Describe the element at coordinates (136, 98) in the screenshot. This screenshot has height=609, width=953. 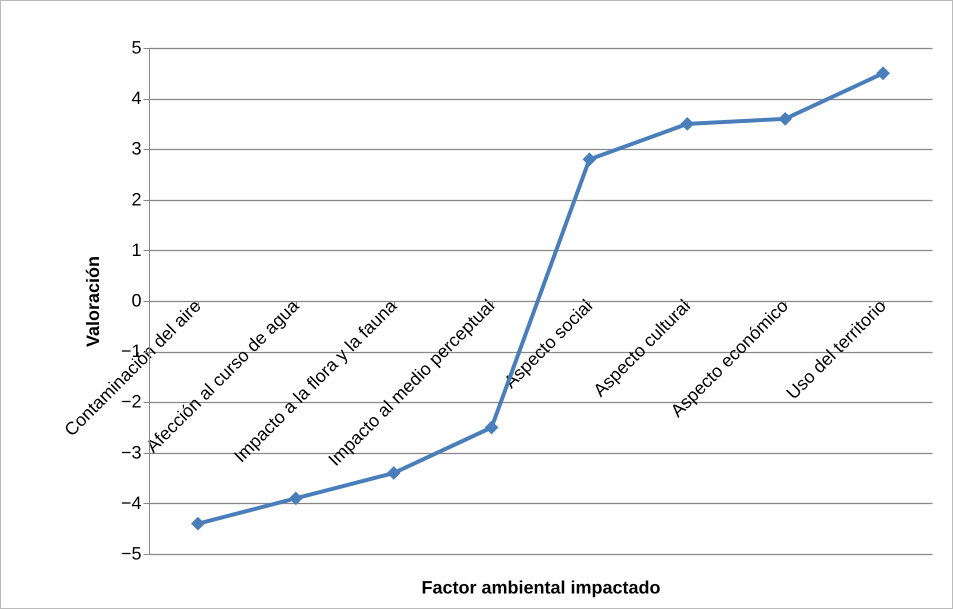
I see `y-tick-label: 4` at that location.